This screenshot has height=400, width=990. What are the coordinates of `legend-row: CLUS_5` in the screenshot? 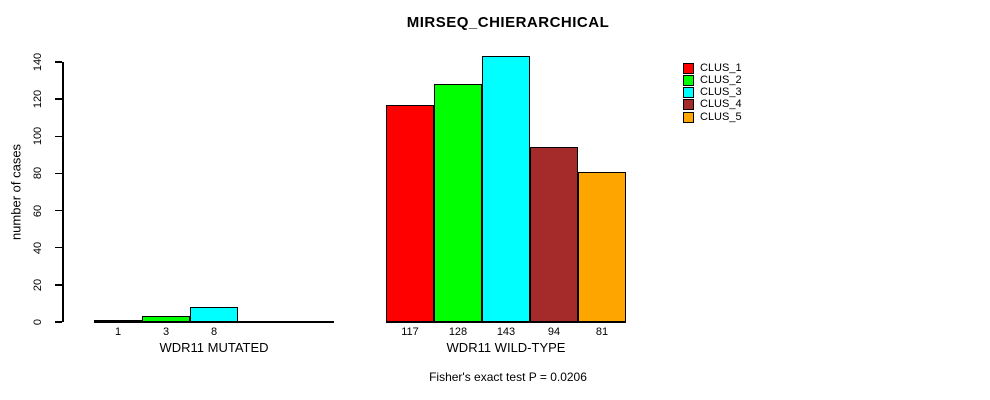 It's located at (712, 117).